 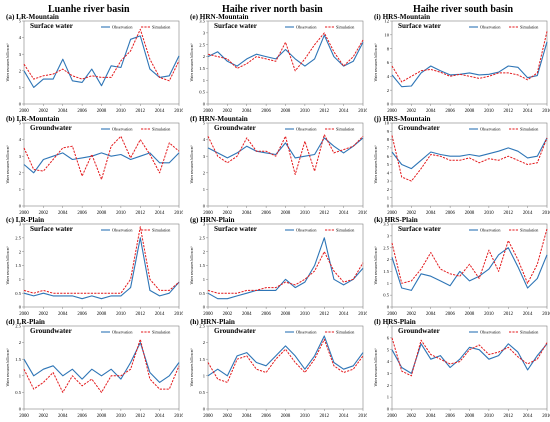 What do you see at coordinates (463, 9) in the screenshot?
I see `column-title-haihe-south: Haihe river south basin` at bounding box center [463, 9].